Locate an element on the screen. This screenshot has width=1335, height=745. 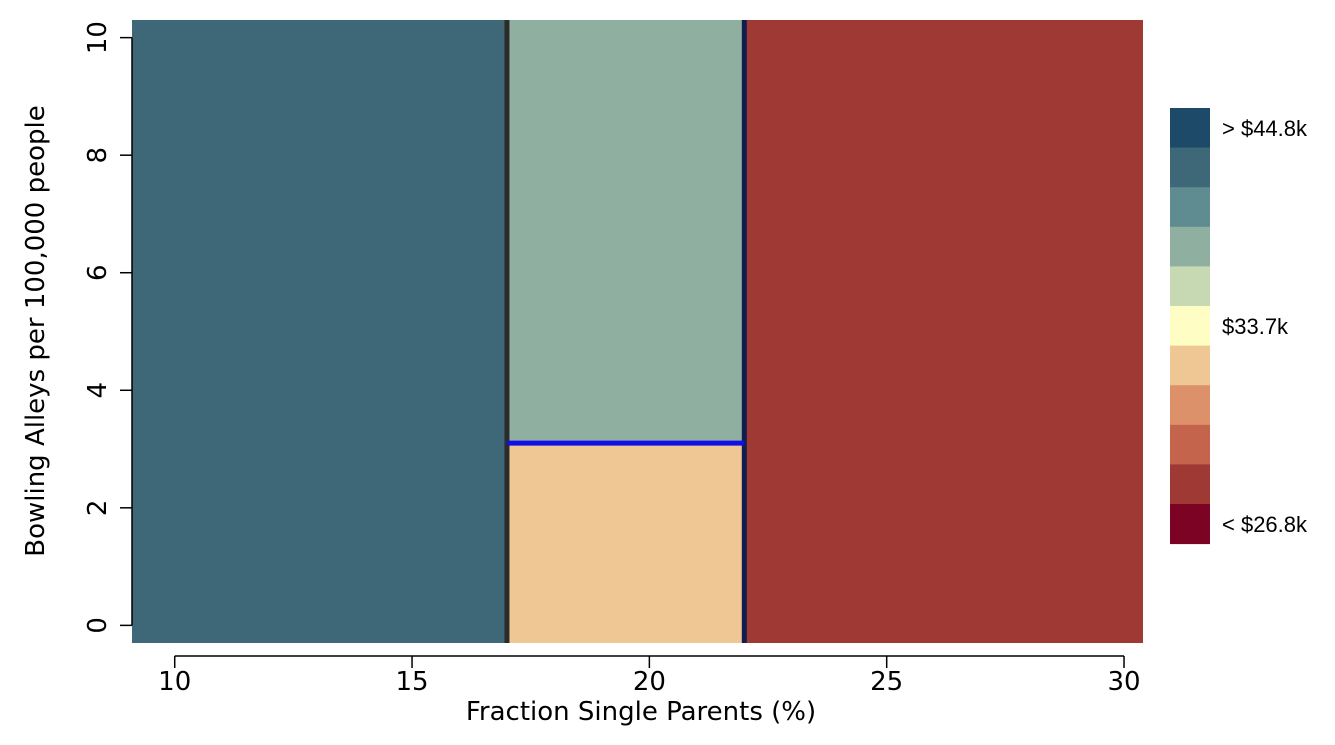
color-legend: > $44.8k $33.7k < $26.8k is located at coordinates (1239, 326).